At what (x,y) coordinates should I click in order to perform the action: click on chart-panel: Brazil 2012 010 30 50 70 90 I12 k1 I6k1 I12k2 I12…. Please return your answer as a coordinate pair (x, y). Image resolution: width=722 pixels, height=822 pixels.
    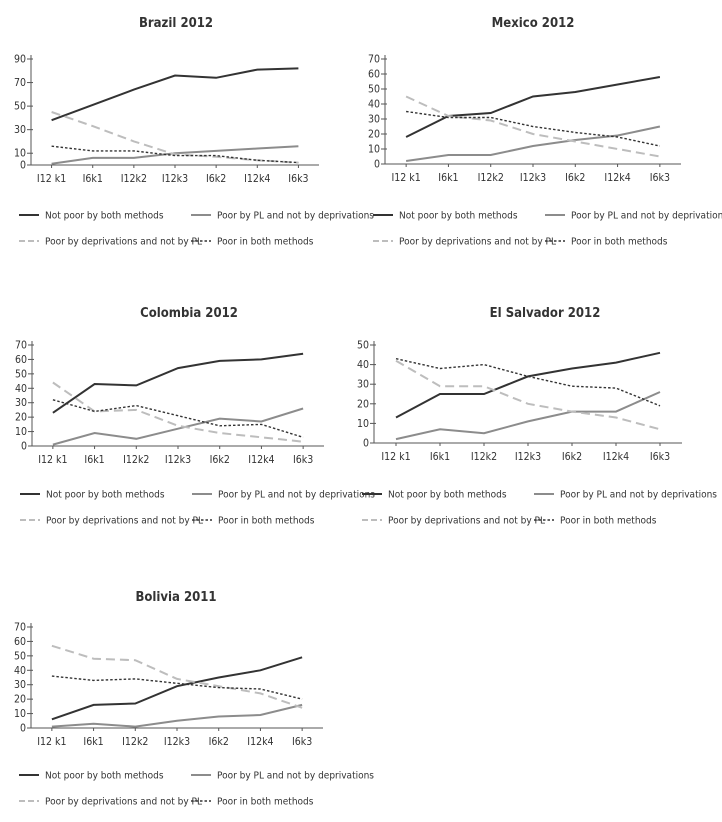
    Looking at the image, I should click on (194, 132).